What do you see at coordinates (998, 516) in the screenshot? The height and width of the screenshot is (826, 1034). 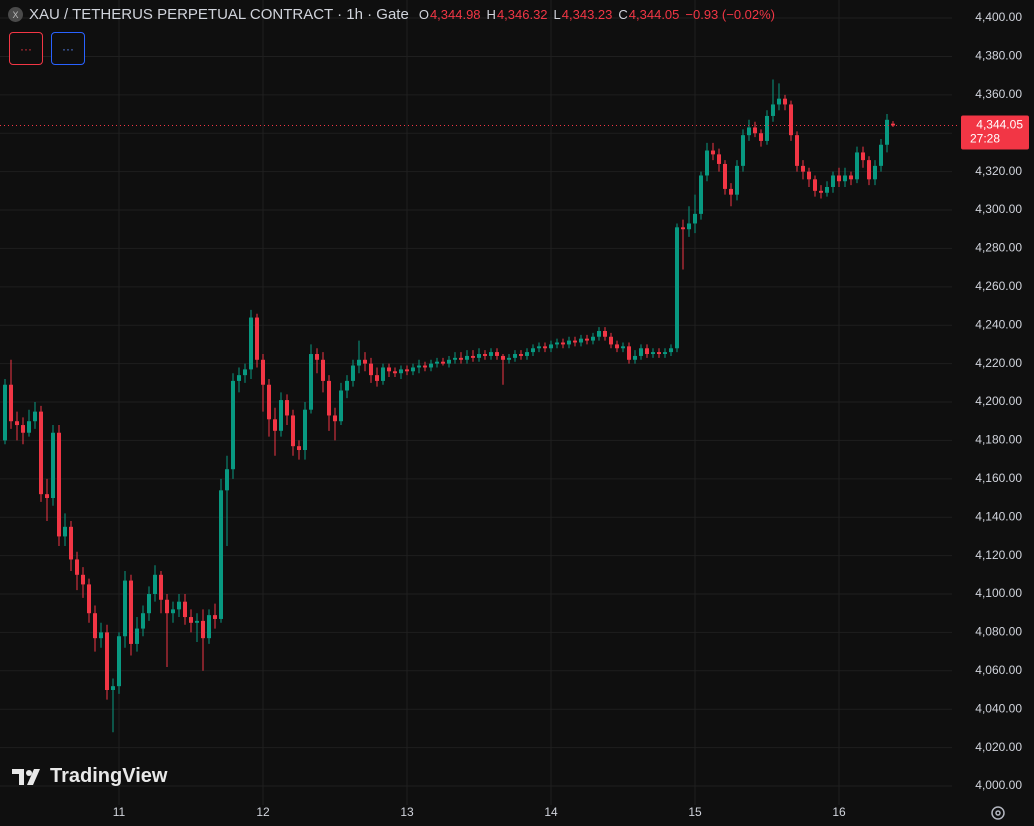 I see `y-tick-label: 4,140.00` at bounding box center [998, 516].